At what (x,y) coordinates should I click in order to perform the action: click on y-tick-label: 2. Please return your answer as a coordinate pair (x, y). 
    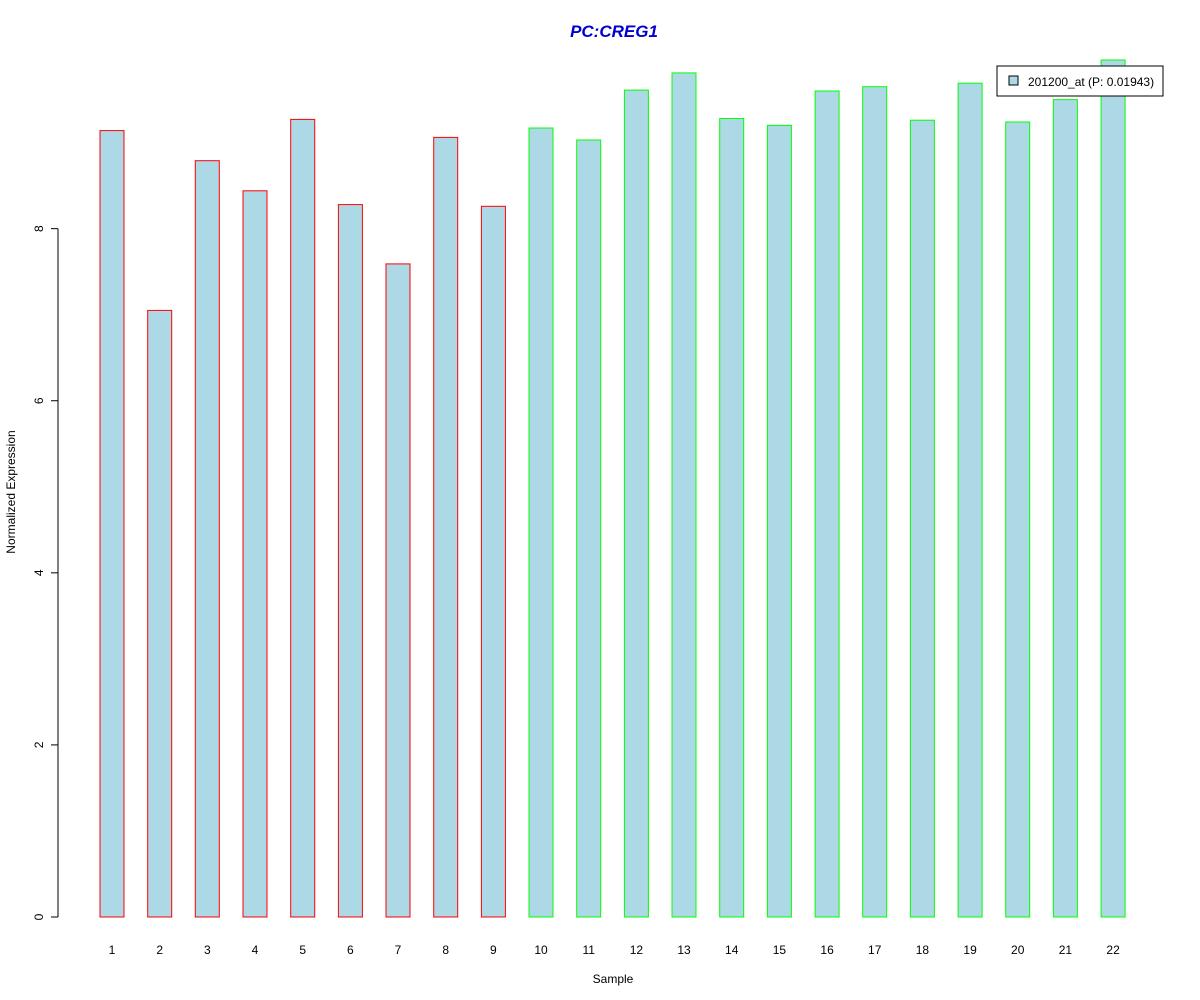
    Looking at the image, I should click on (39, 744).